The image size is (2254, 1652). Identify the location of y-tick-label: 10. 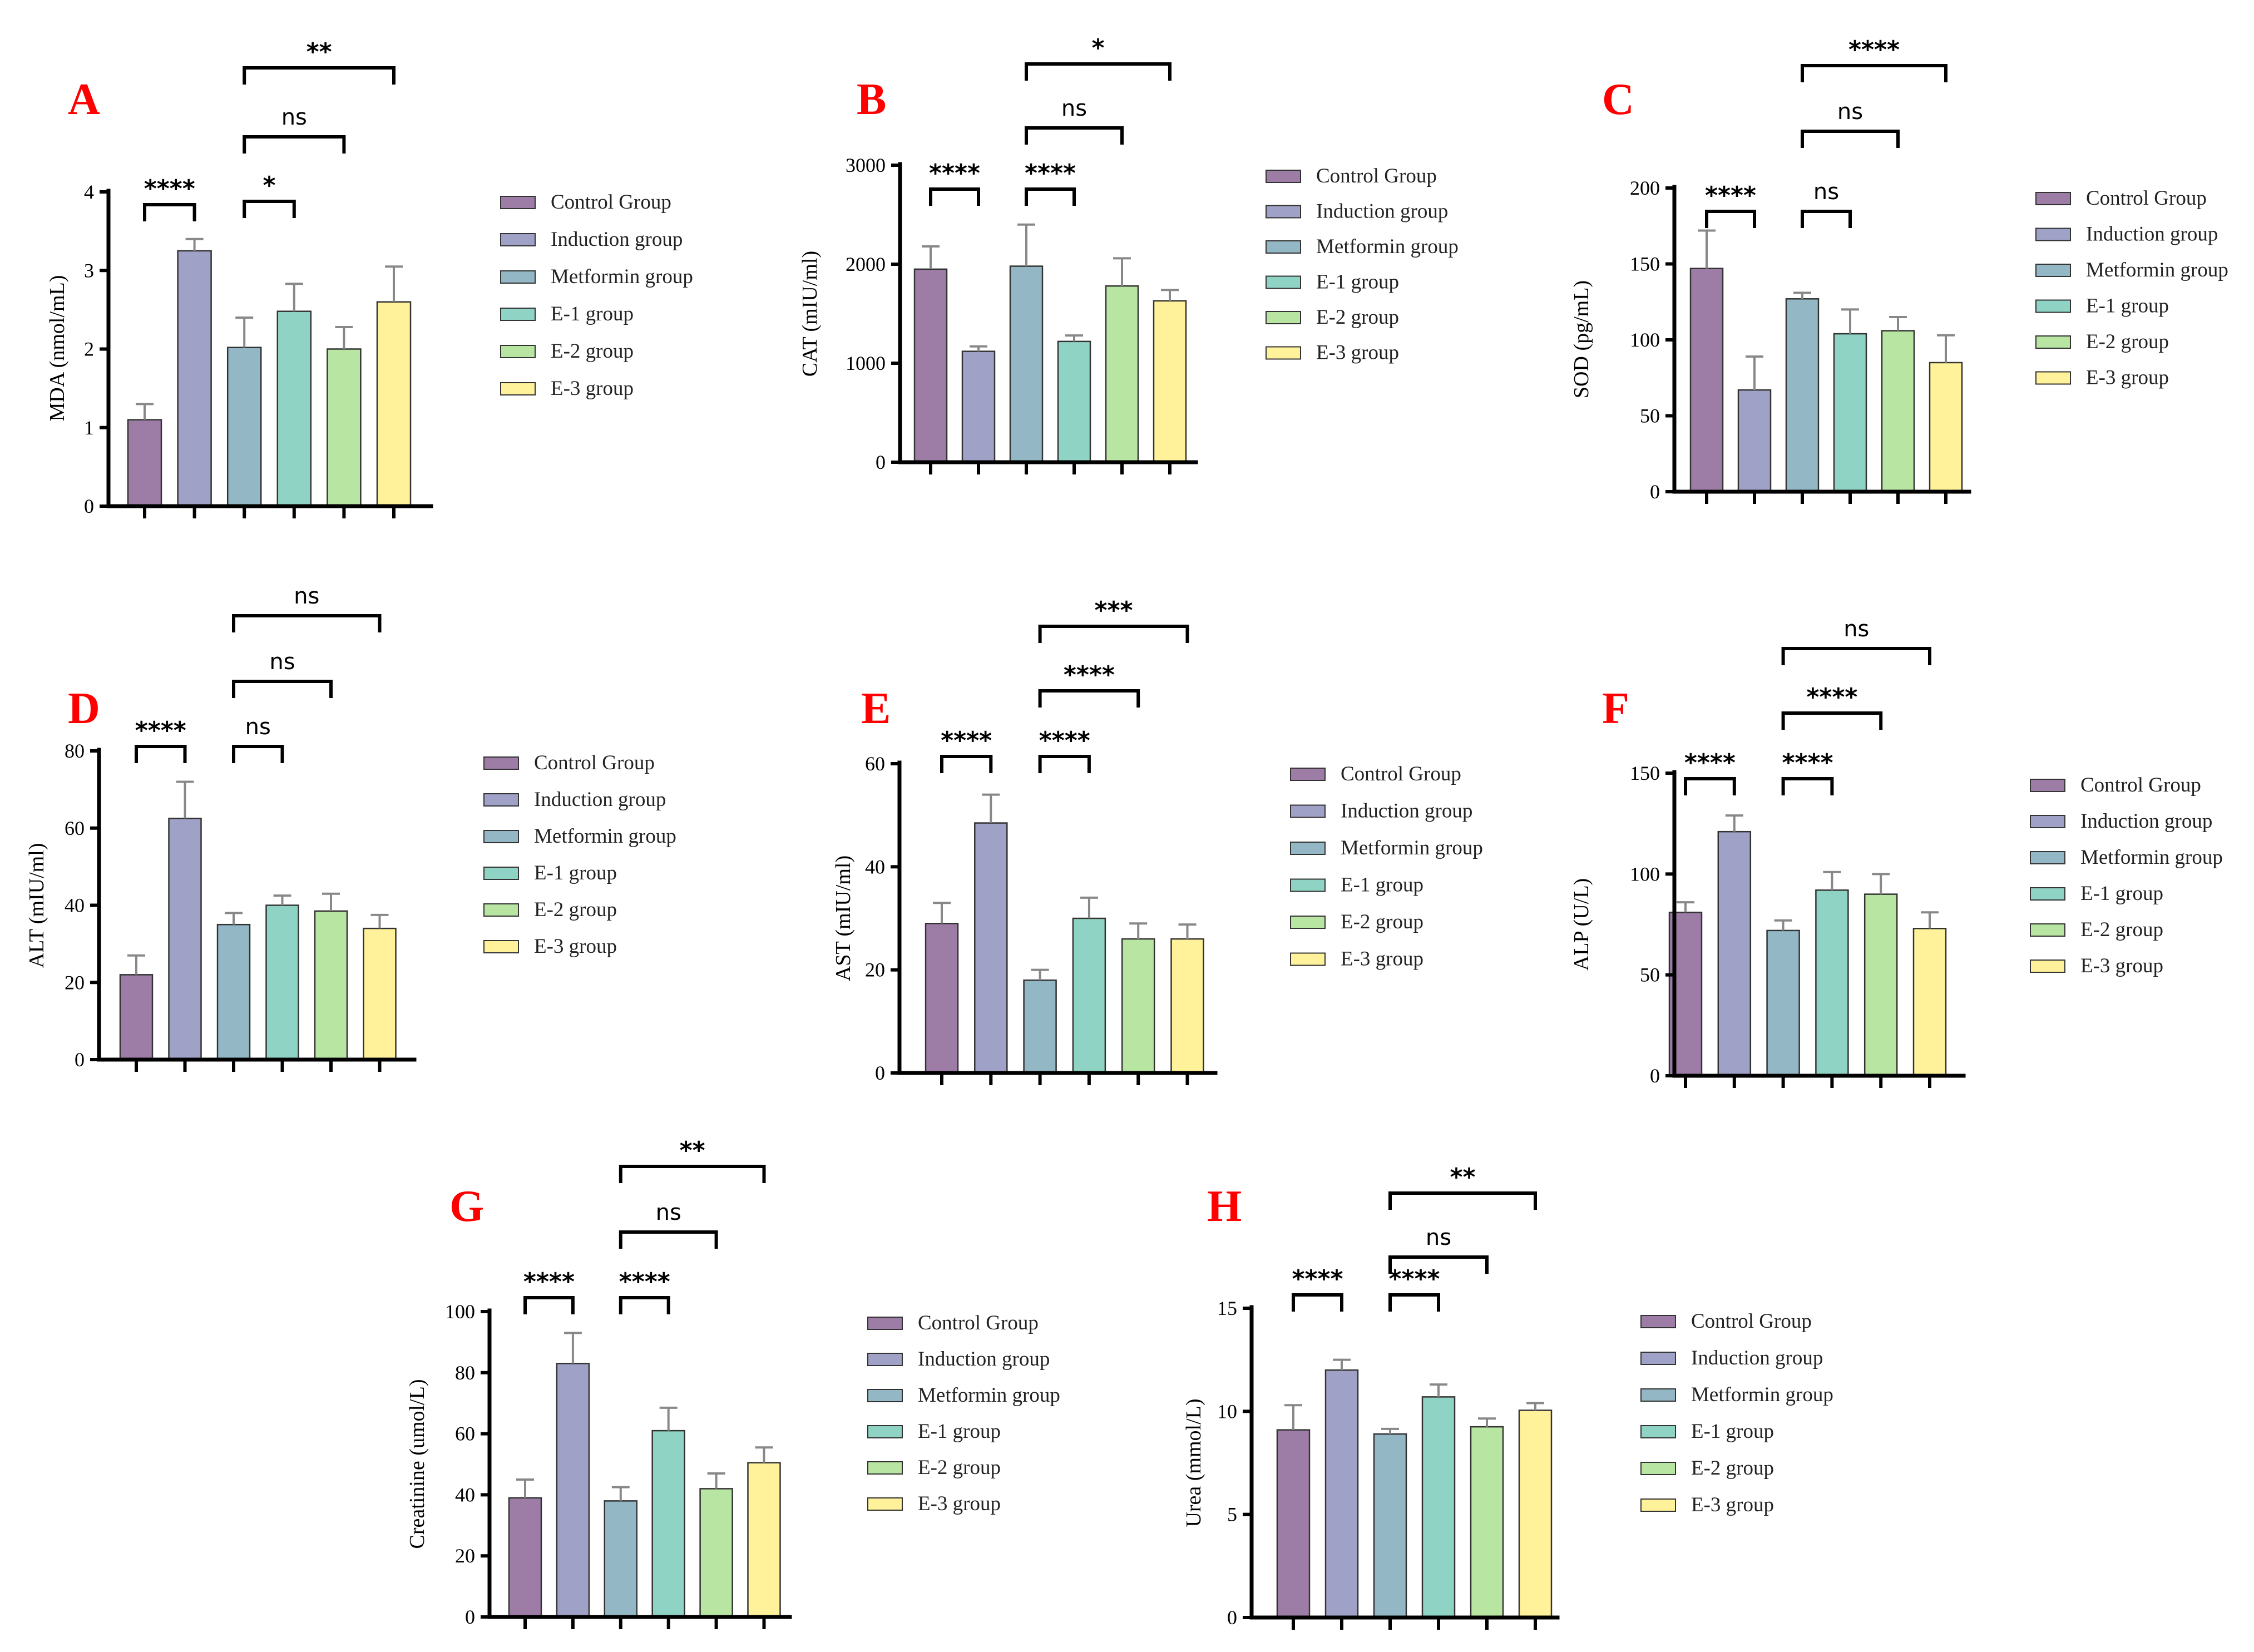
(1227, 1411).